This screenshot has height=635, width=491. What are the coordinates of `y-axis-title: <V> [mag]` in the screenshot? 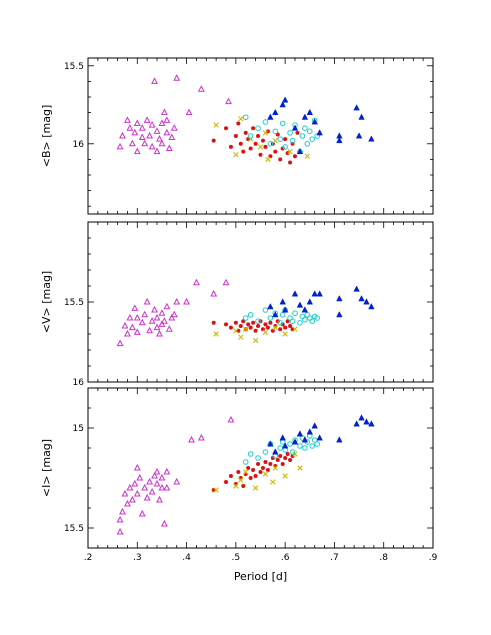 It's located at (46, 302).